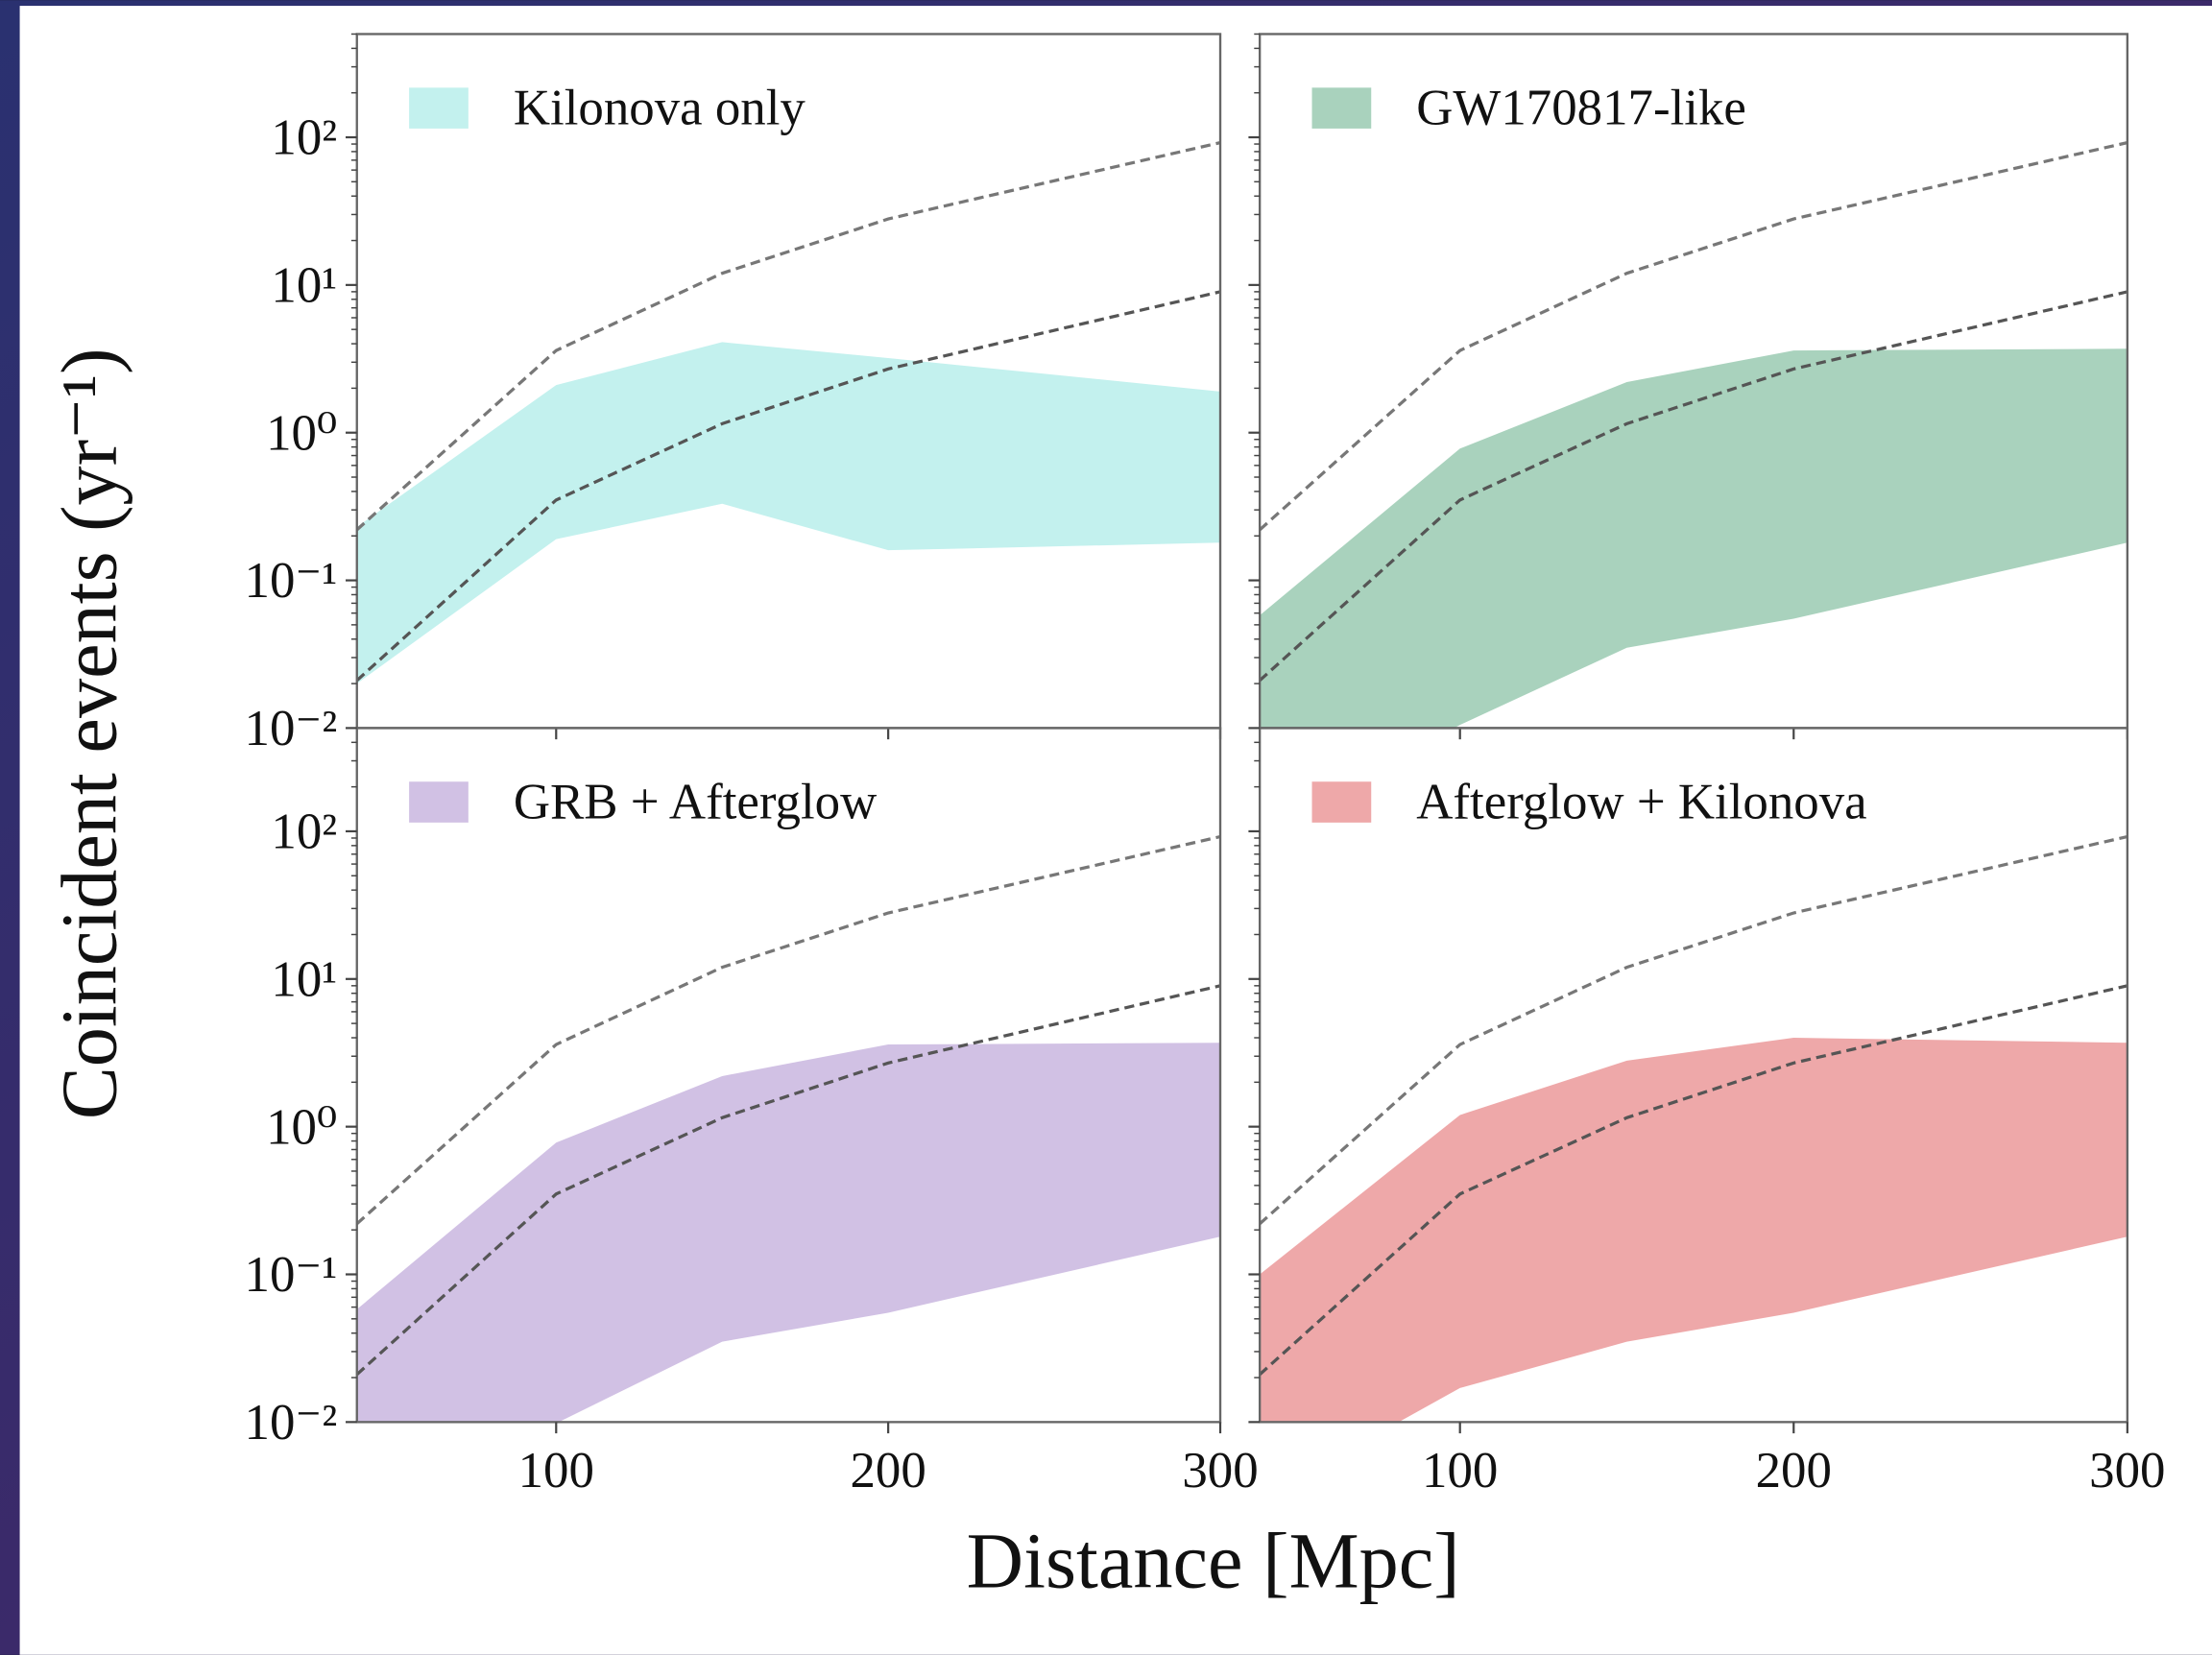  Describe the element at coordinates (695, 801) in the screenshot. I see `legend-label: GRB + Afterglow` at that location.